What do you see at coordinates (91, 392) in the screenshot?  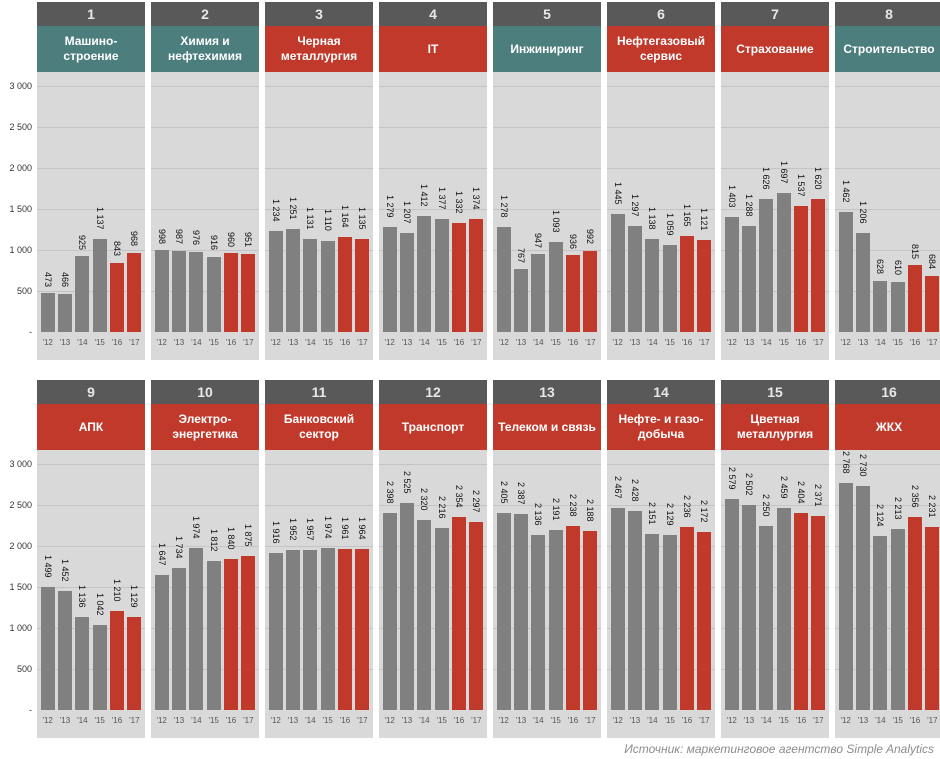 I see `panel-number: 9` at bounding box center [91, 392].